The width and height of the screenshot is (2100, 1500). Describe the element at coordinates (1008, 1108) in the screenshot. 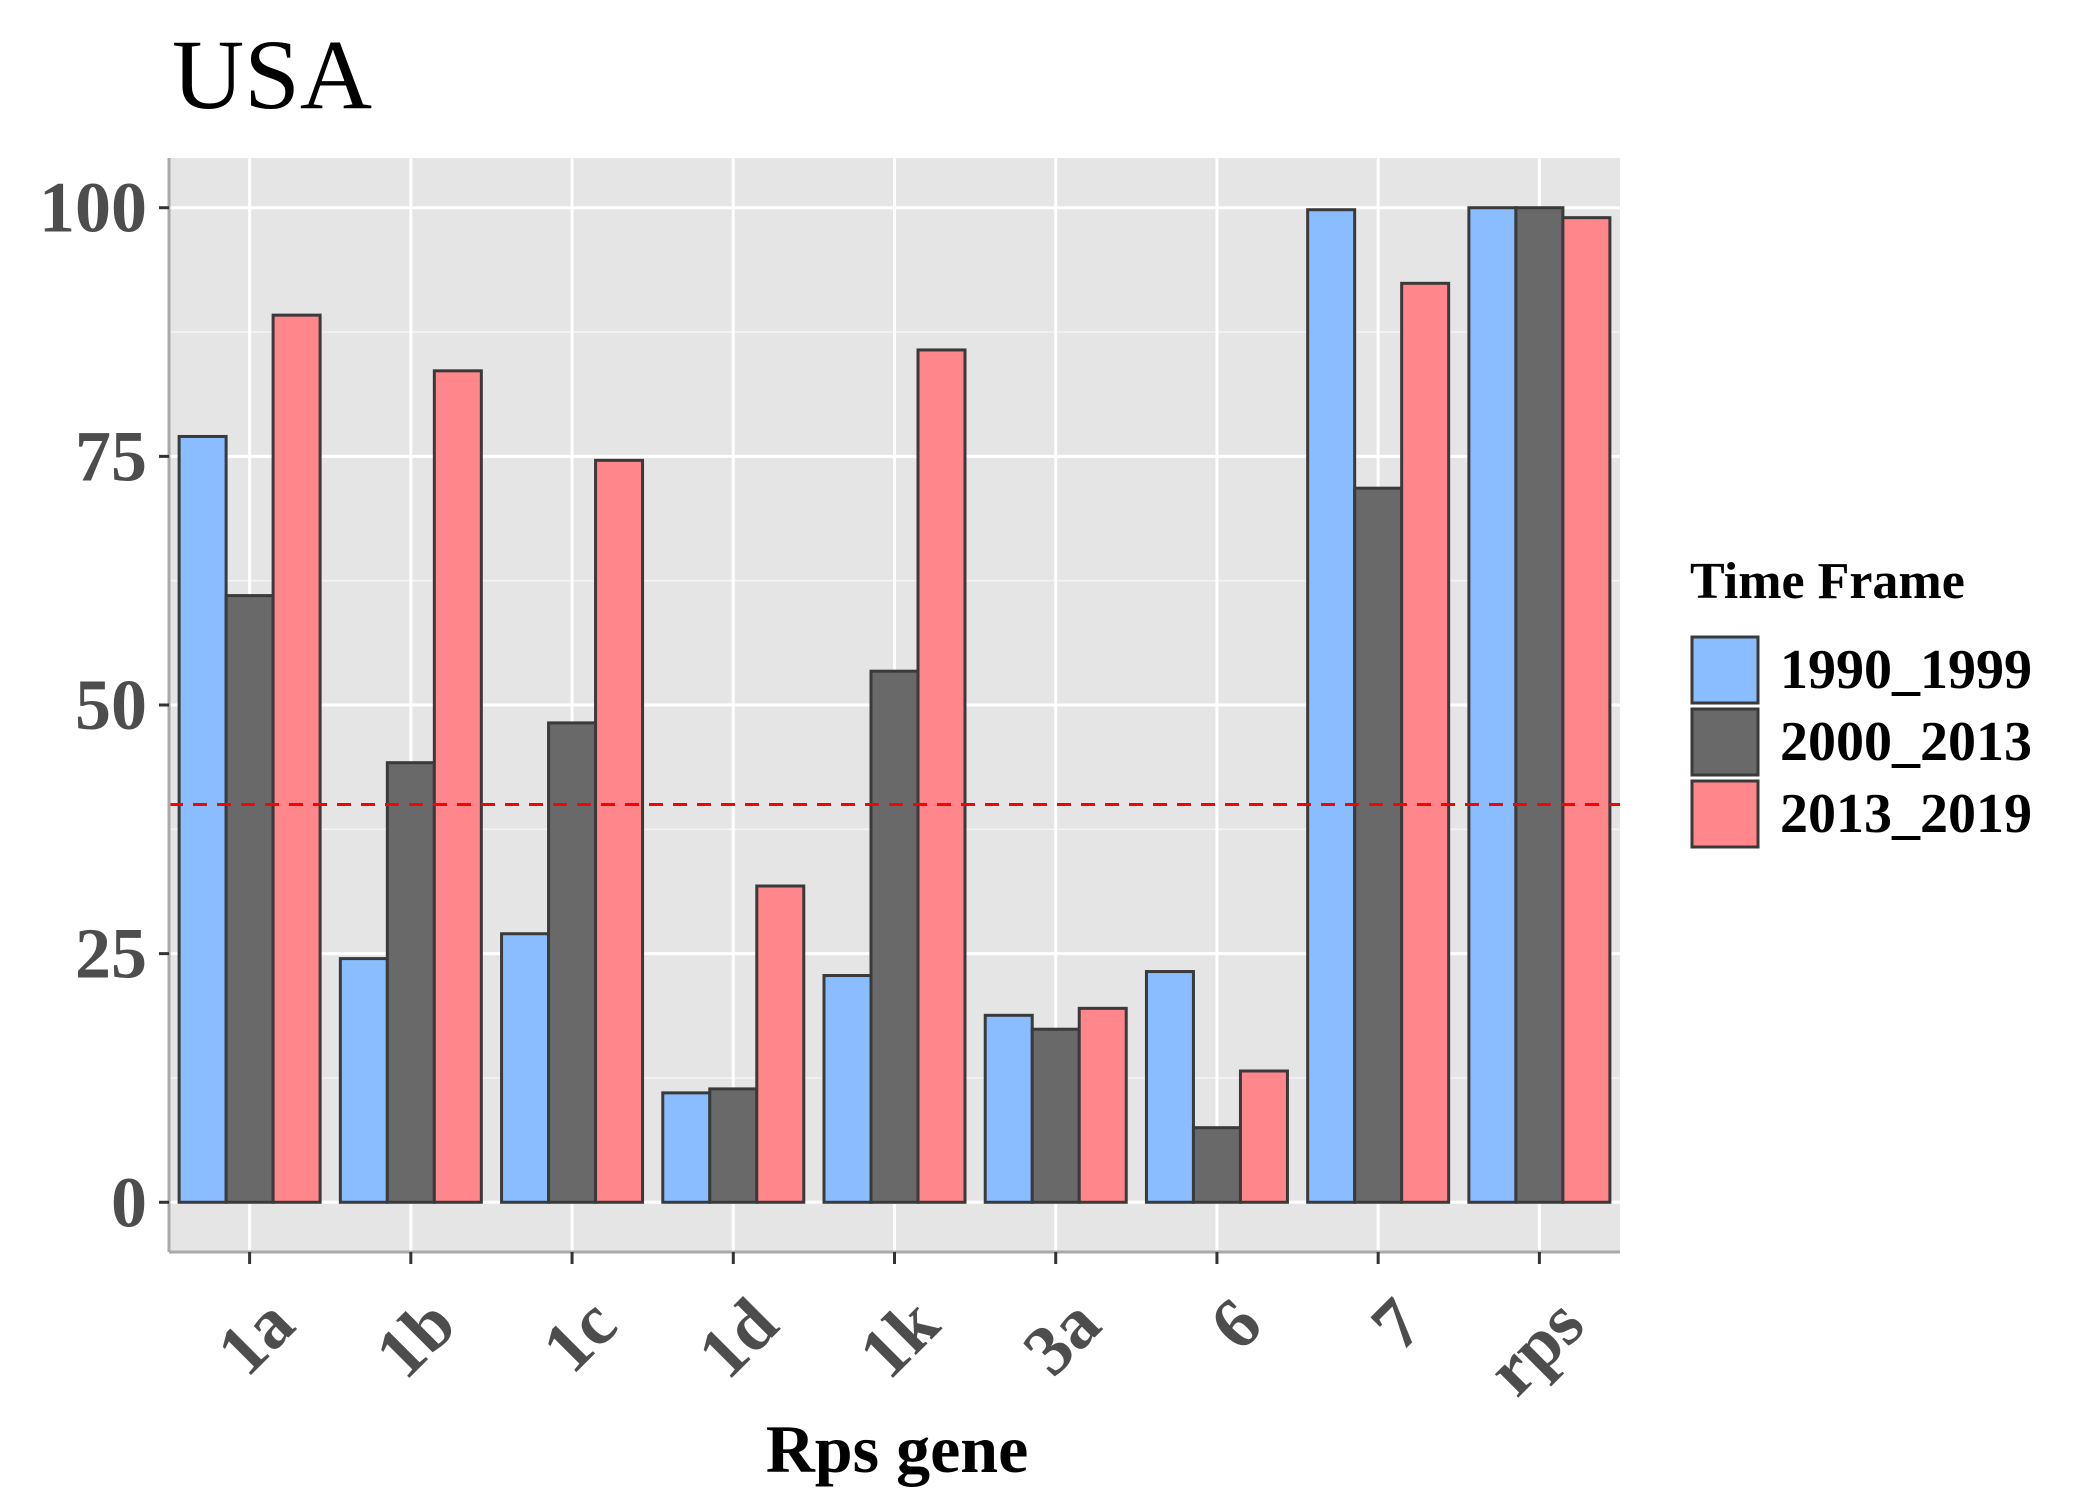

I see `bar-1990_1999-3a` at that location.